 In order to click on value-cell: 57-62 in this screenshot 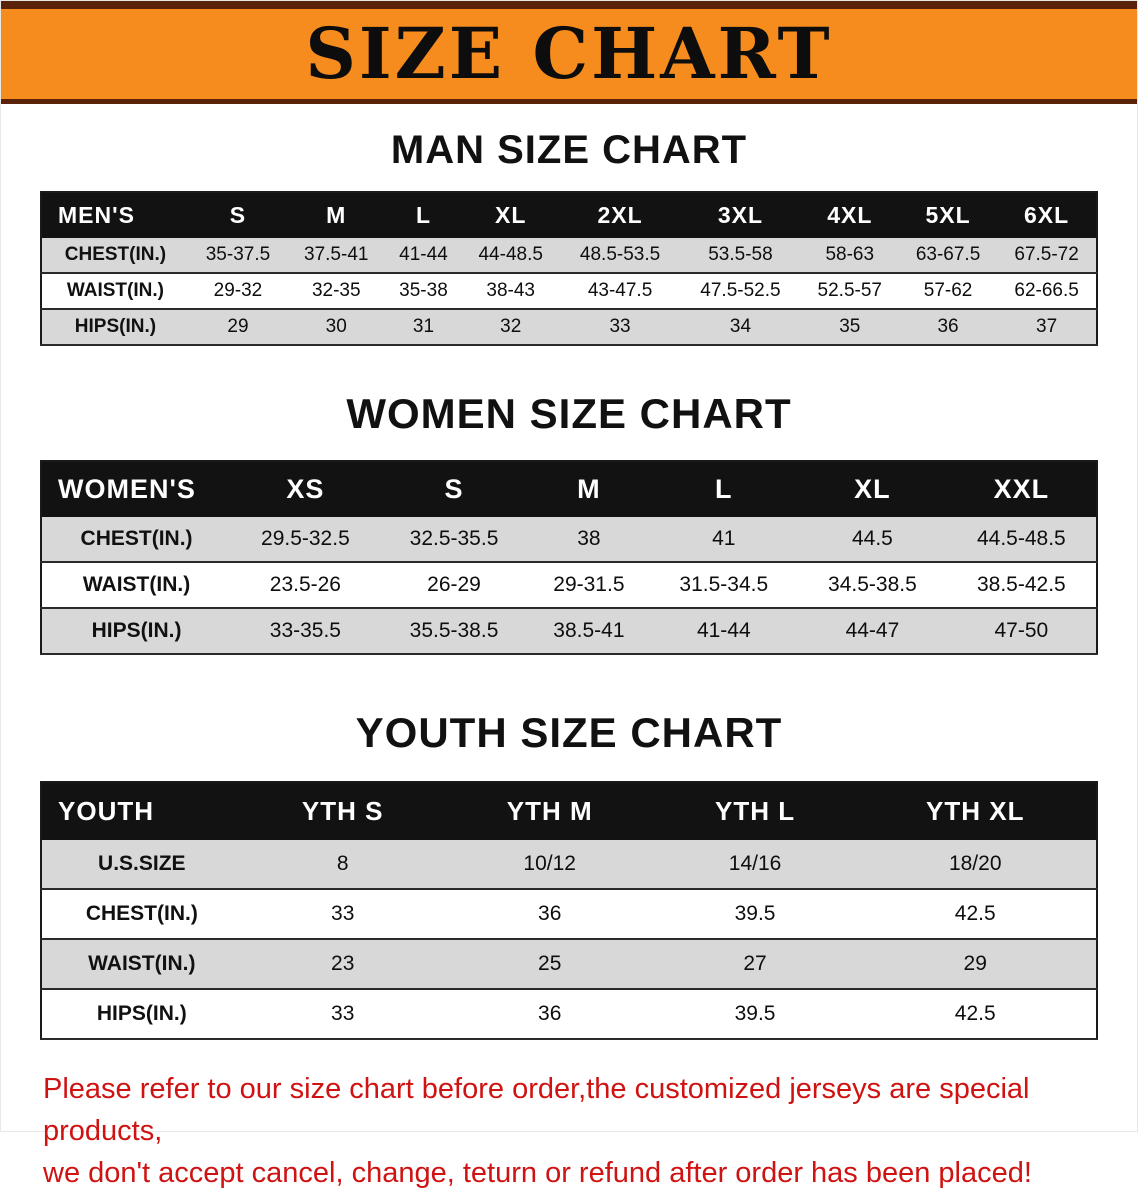, I will do `click(948, 290)`.